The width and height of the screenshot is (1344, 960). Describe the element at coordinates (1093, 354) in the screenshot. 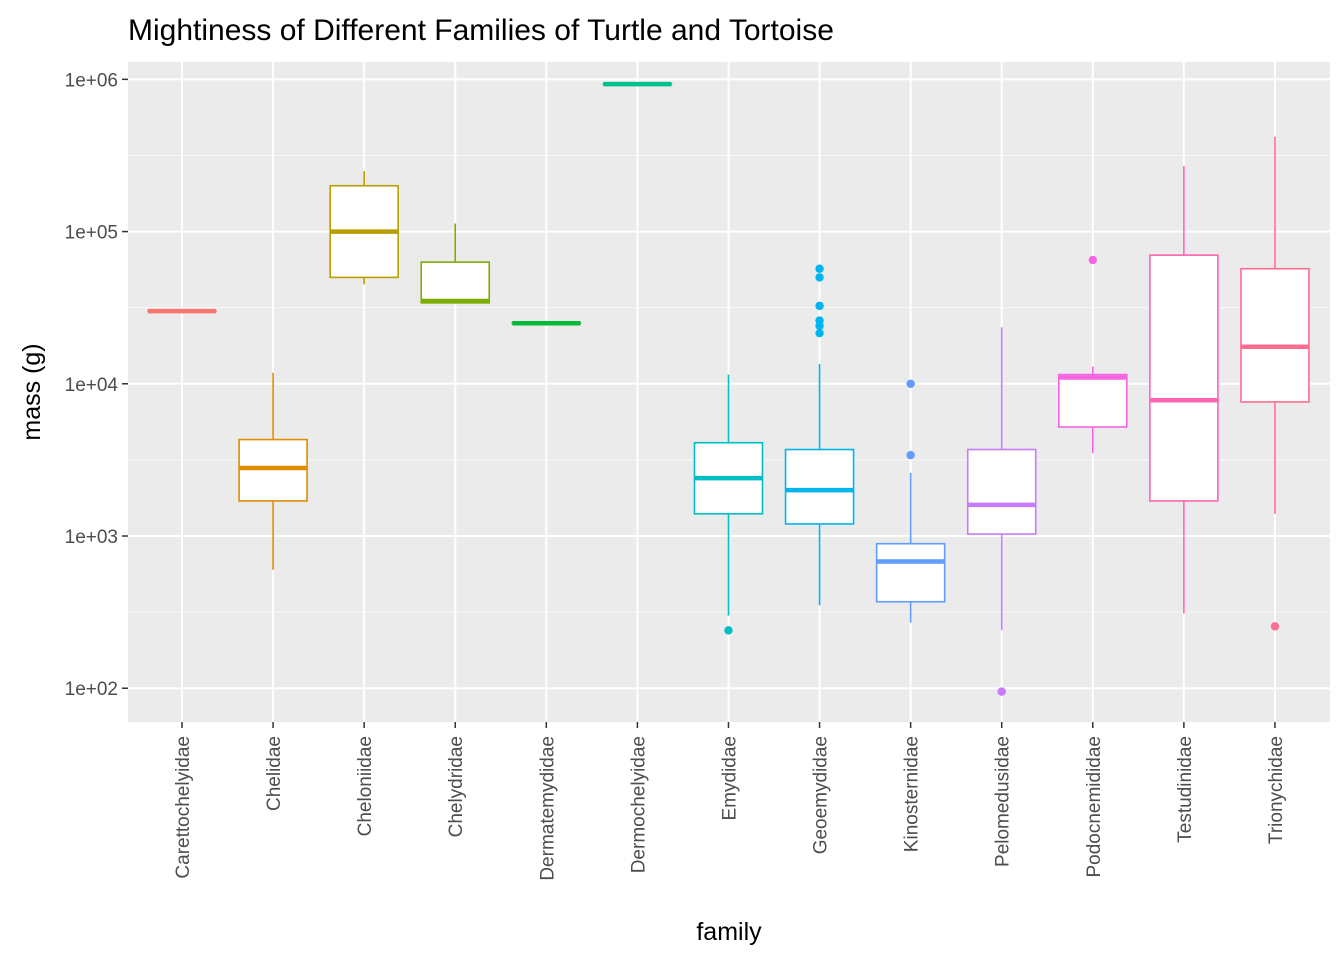

I see `boxplot-podocnemididae` at that location.